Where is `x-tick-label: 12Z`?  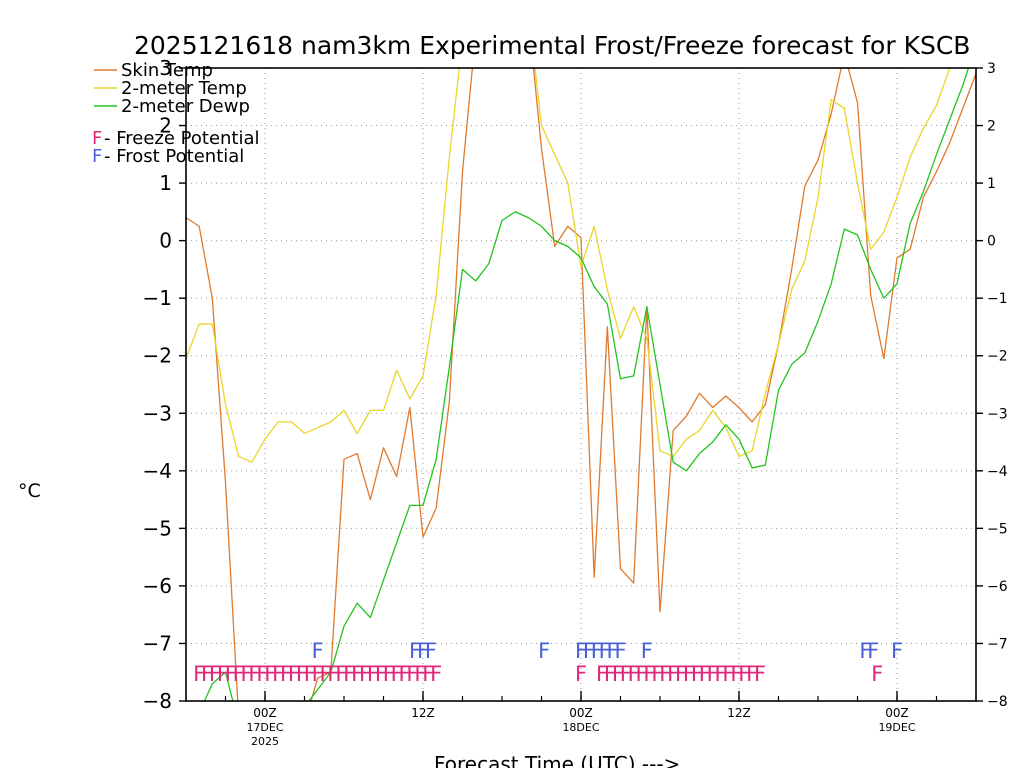
x-tick-label: 12Z is located at coordinates (423, 713).